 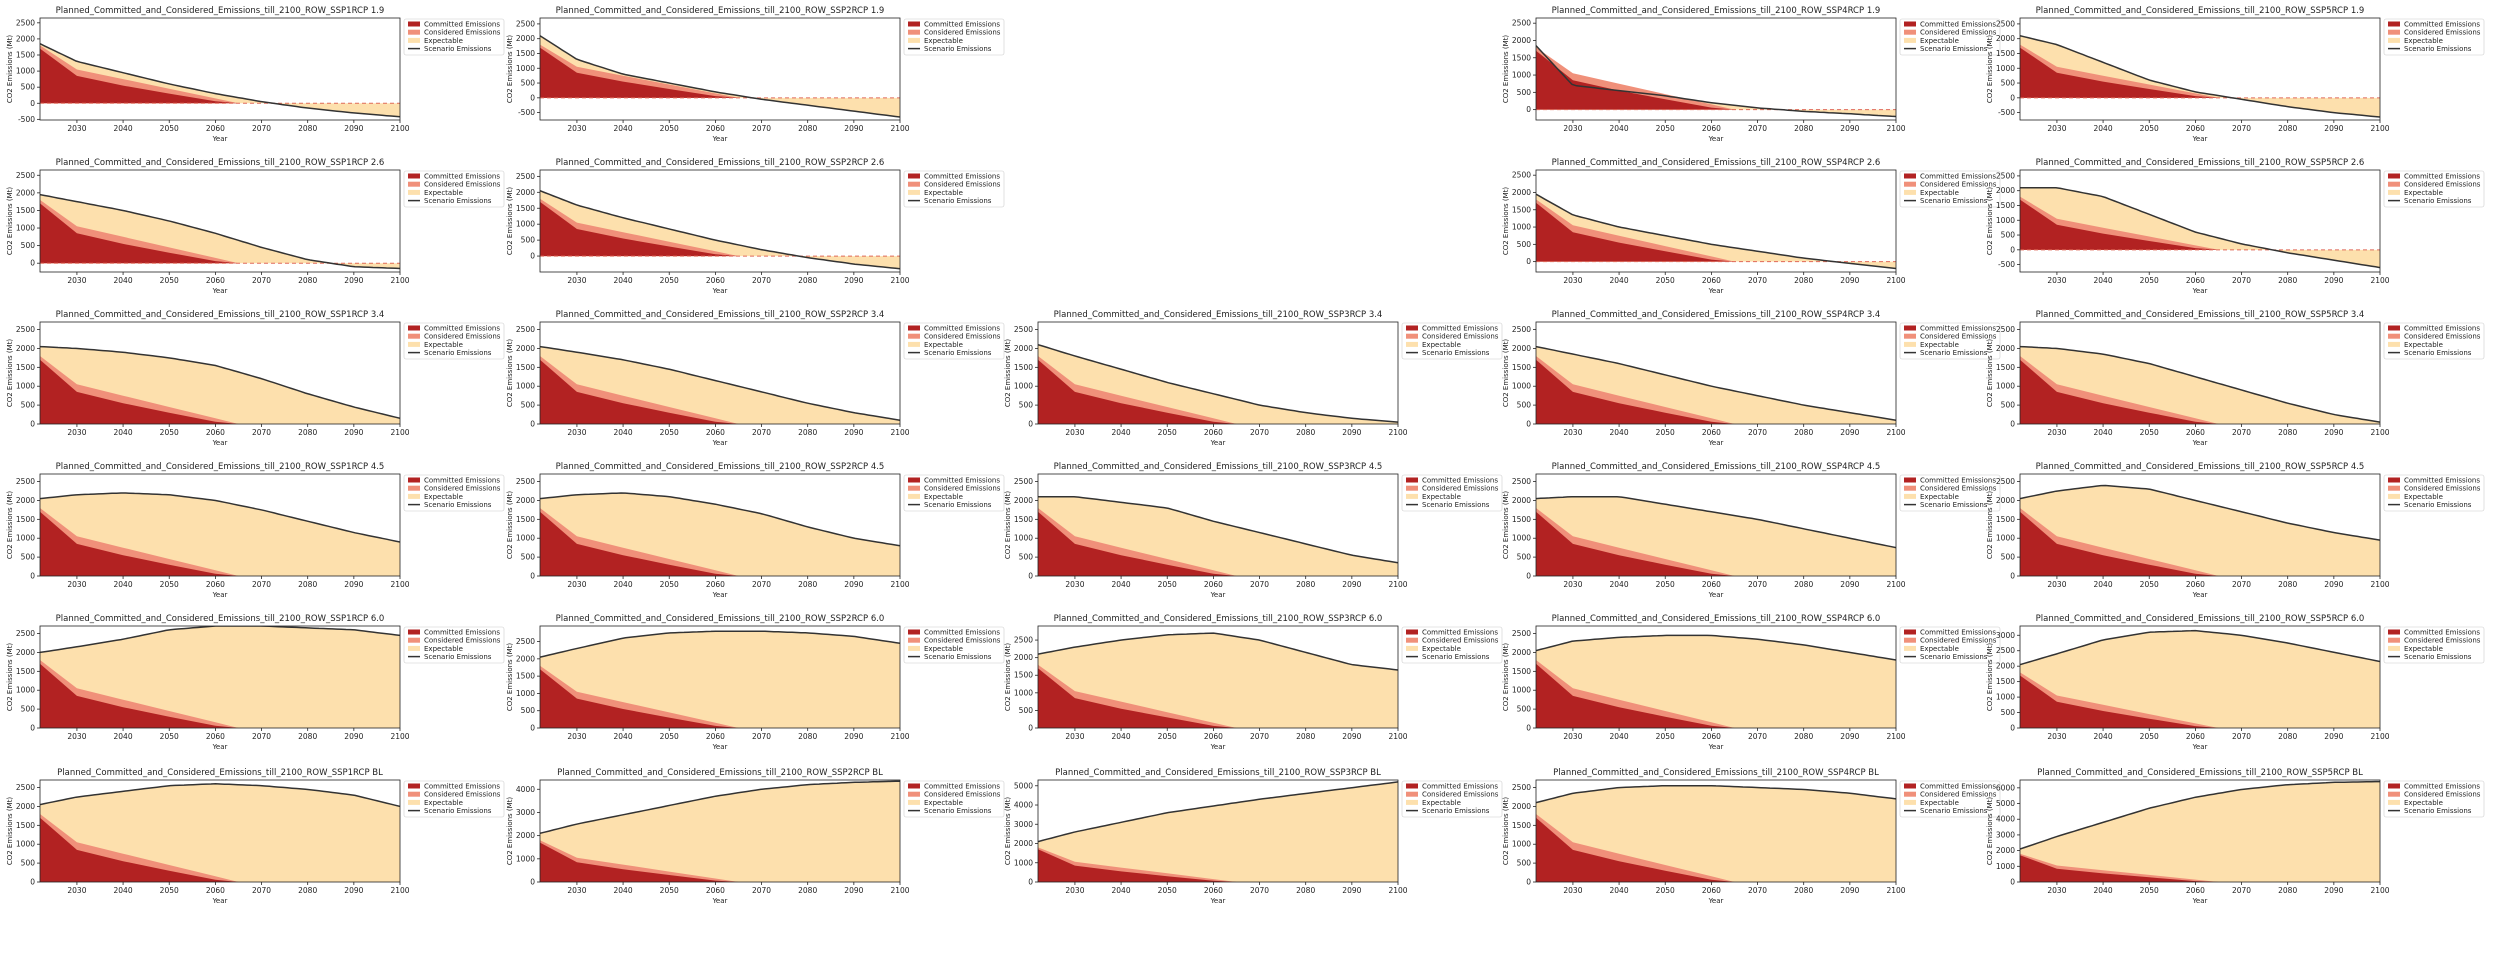 What do you see at coordinates (1990, 525) in the screenshot?
I see `y-axis-label: CO2 Emissions (Mt)` at bounding box center [1990, 525].